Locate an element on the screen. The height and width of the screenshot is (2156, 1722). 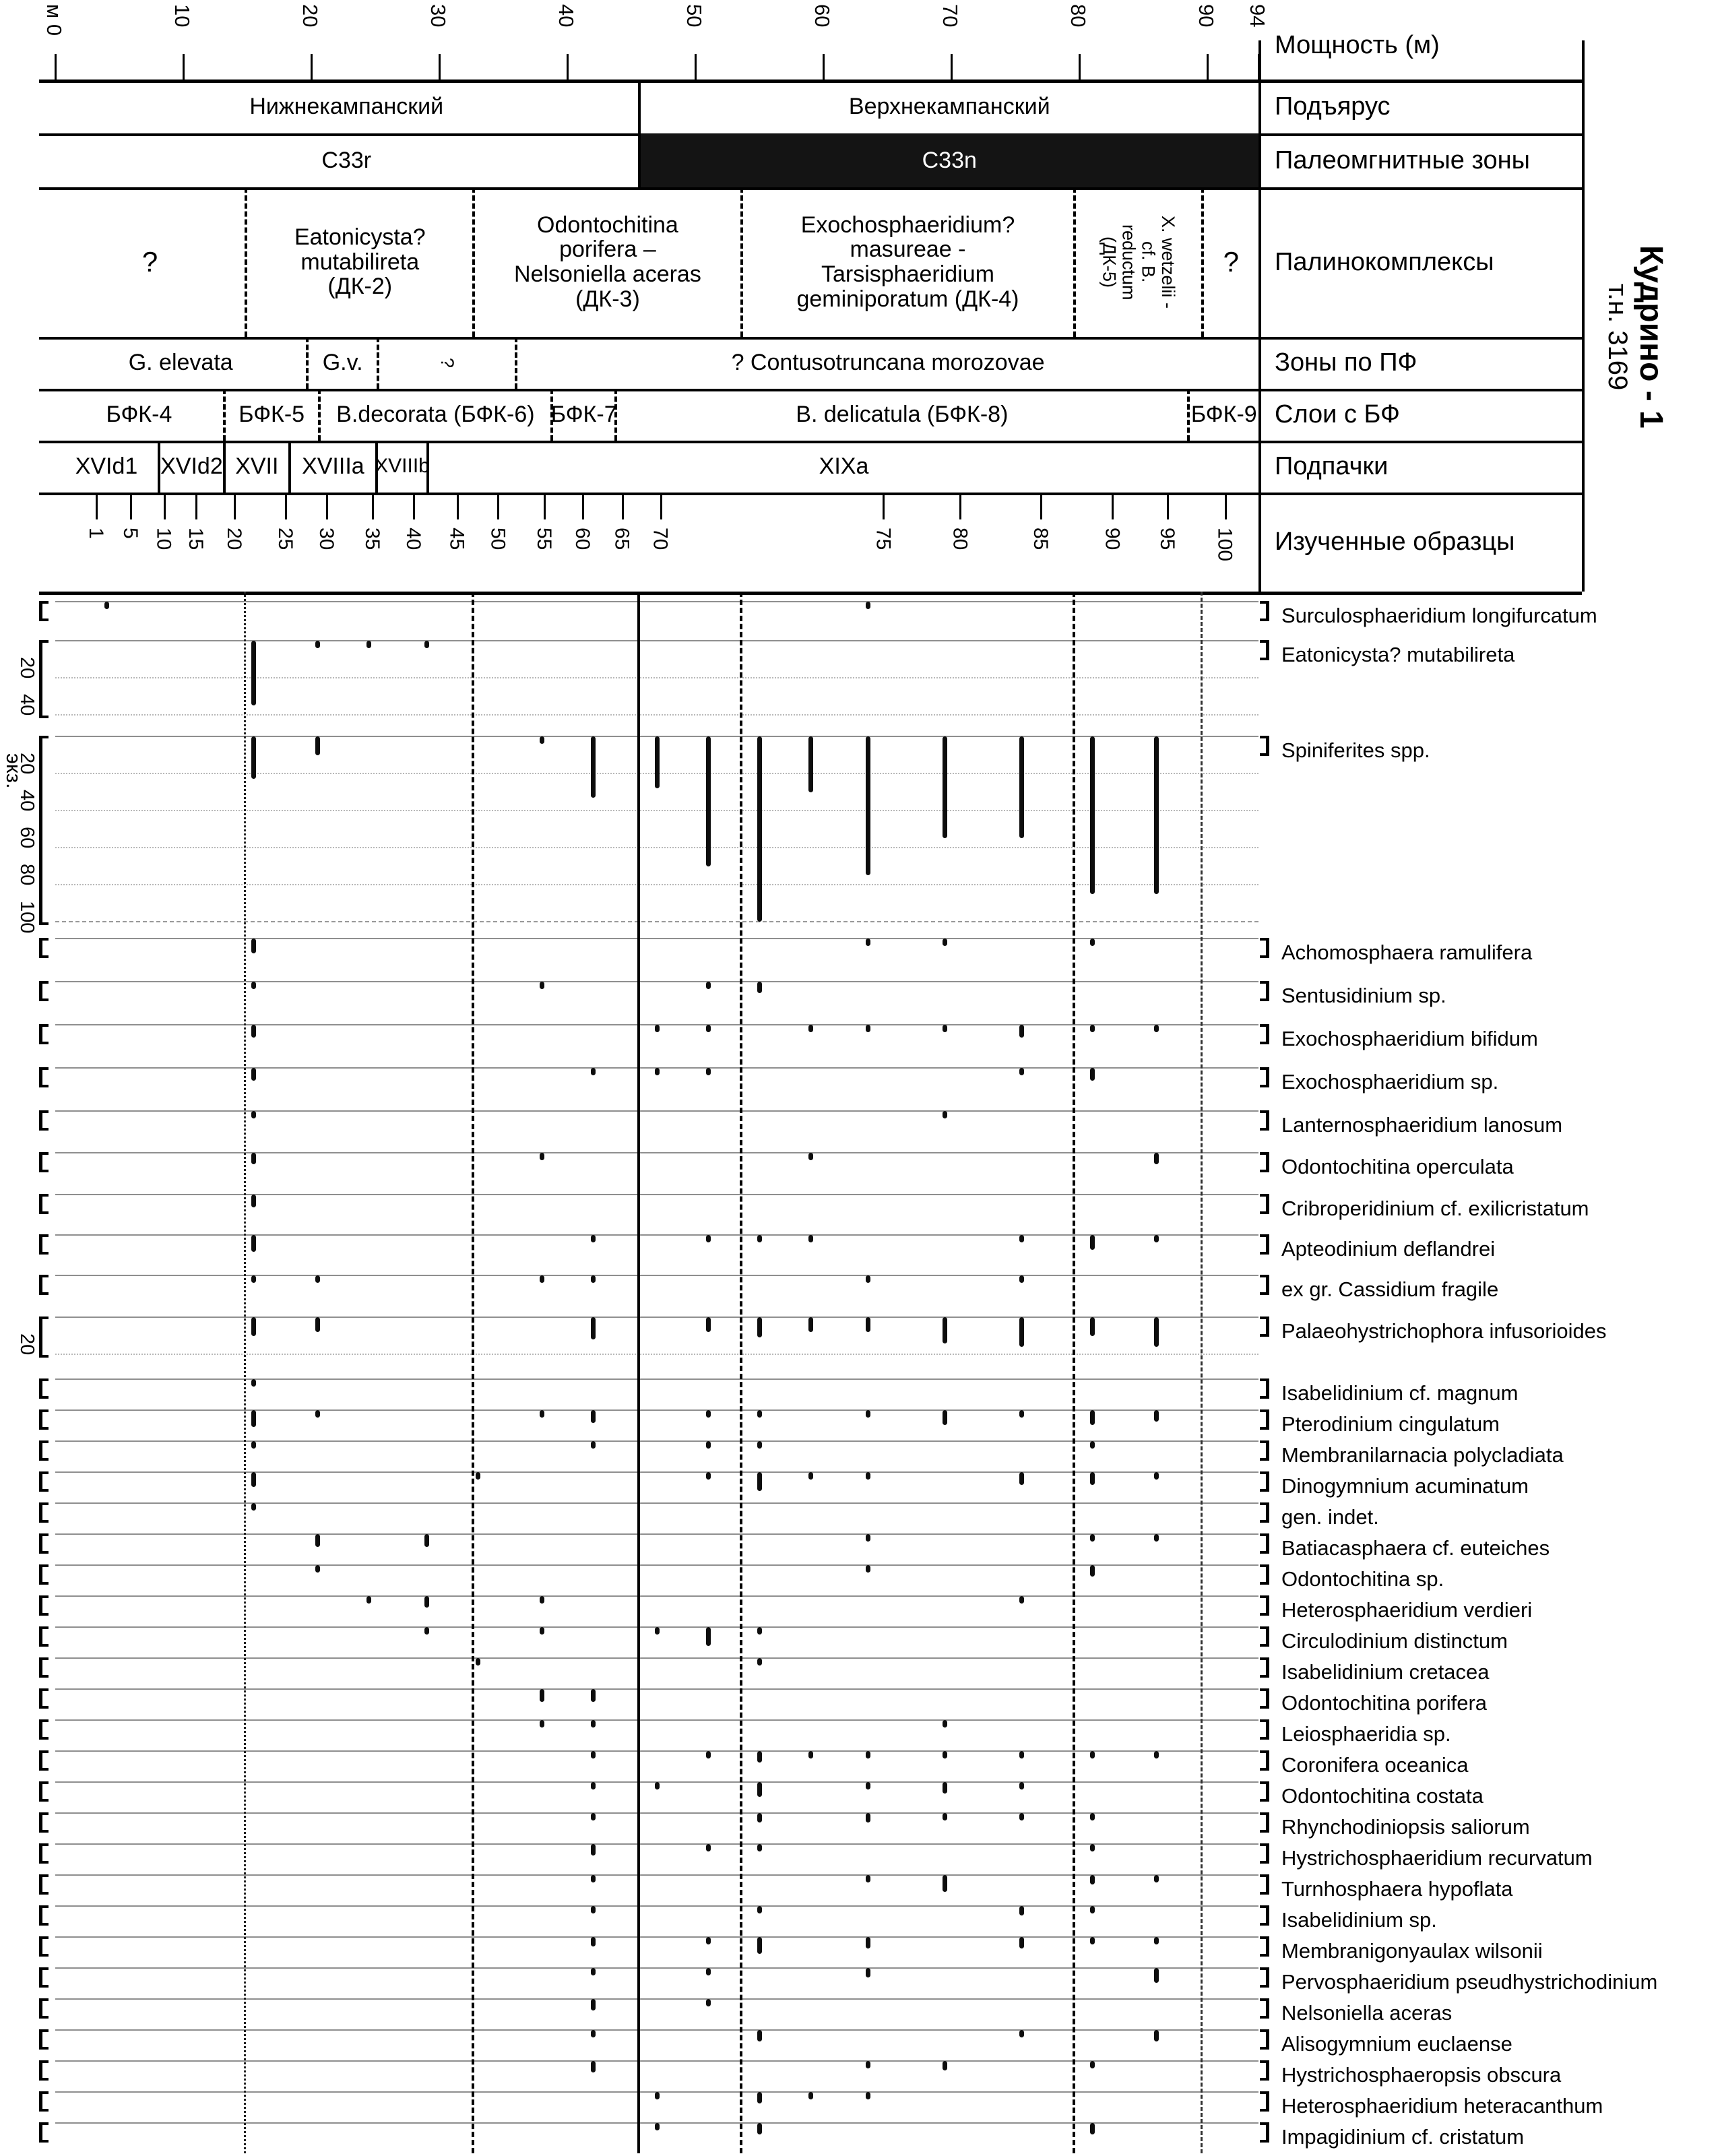
sample-number: 55 is located at coordinates (543, 539).